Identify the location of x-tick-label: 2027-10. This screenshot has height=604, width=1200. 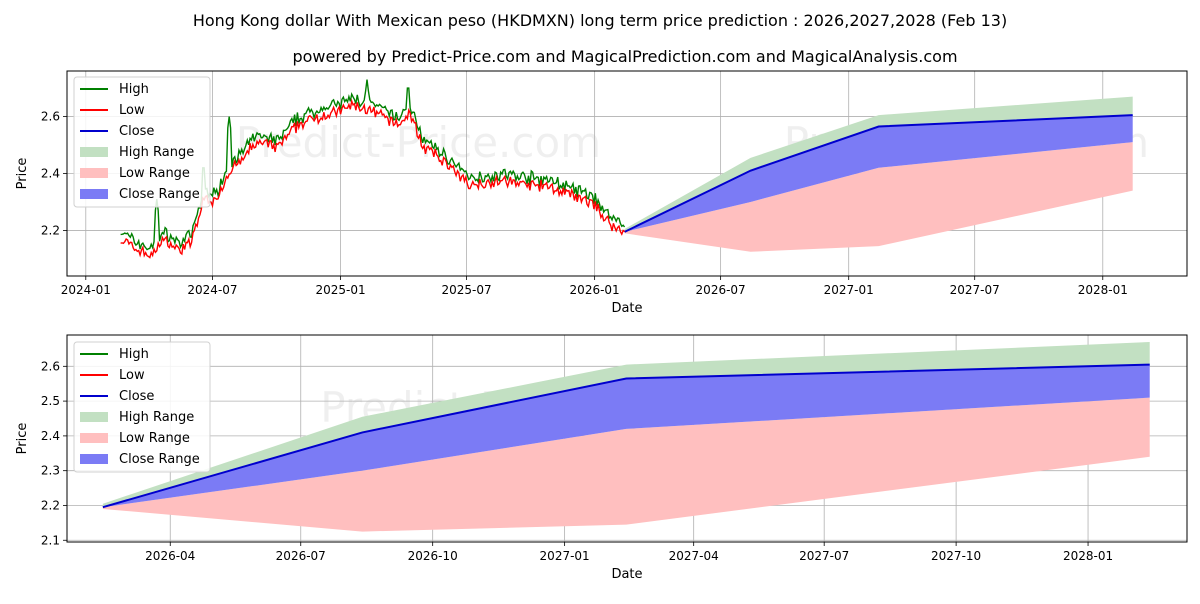
(956, 556).